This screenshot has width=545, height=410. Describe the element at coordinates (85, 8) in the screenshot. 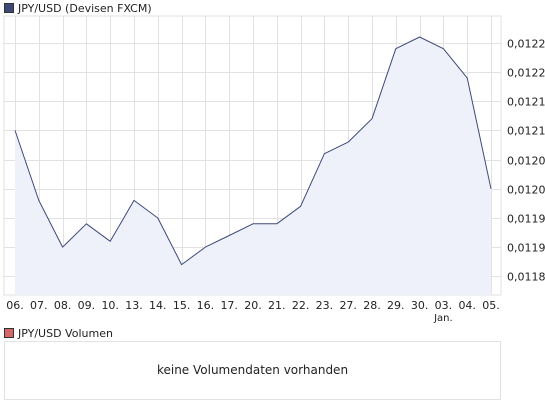

I see `price-legend-label: JPY/USD (Devisen FXCM)` at that location.